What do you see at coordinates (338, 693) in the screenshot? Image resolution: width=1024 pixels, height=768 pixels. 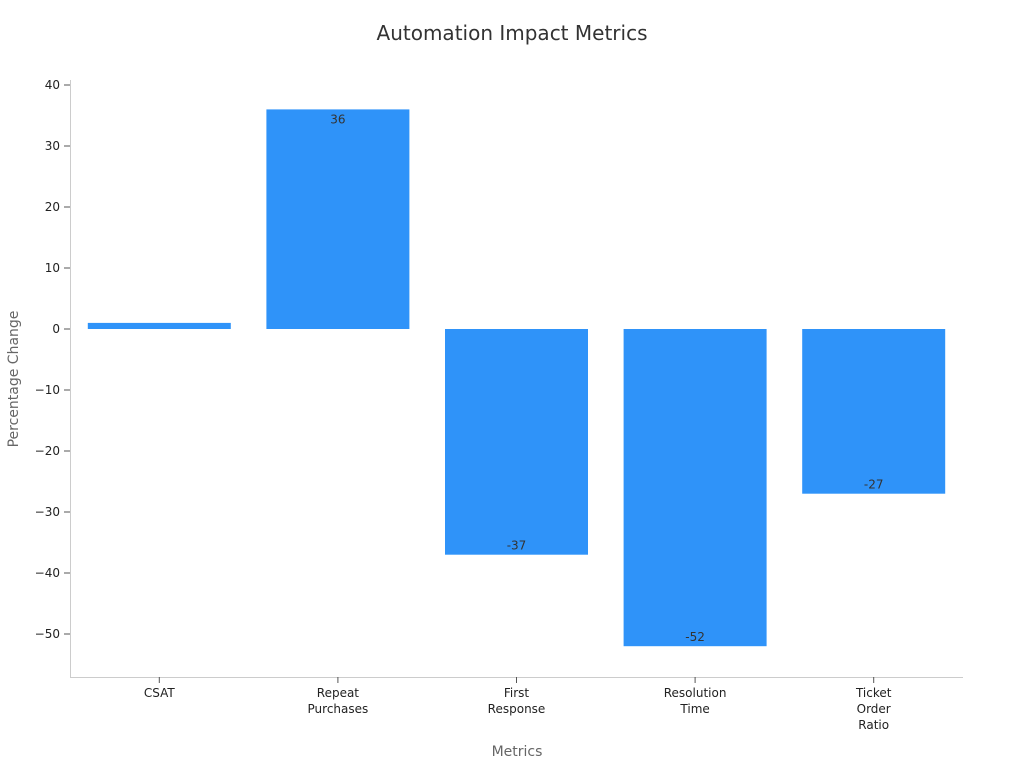 I see `x-tick-label-line: Repeat` at bounding box center [338, 693].